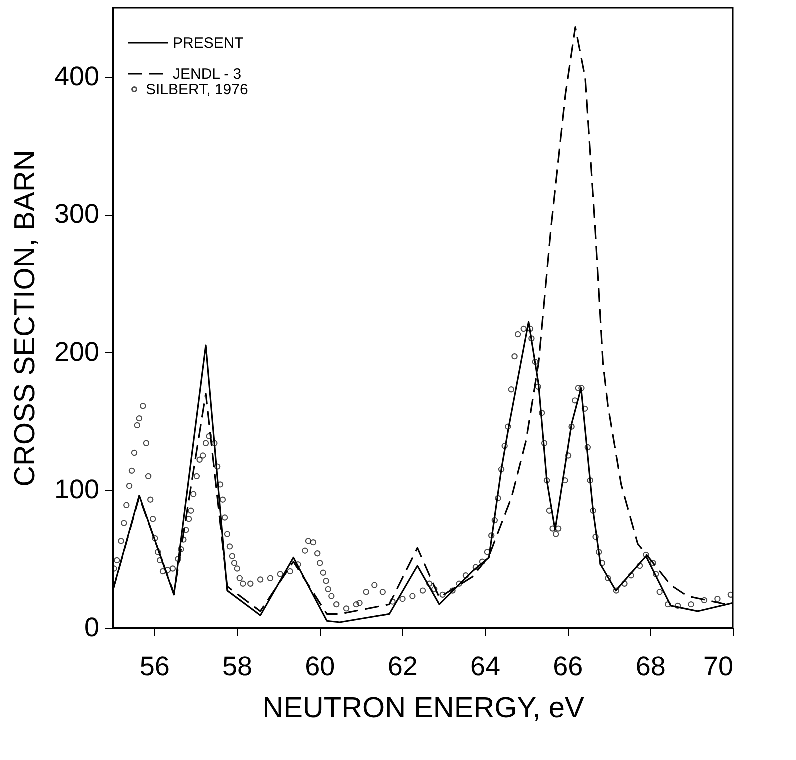 The width and height of the screenshot is (796, 760). What do you see at coordinates (197, 90) in the screenshot?
I see `legend-label: SILBERT, 1976` at bounding box center [197, 90].